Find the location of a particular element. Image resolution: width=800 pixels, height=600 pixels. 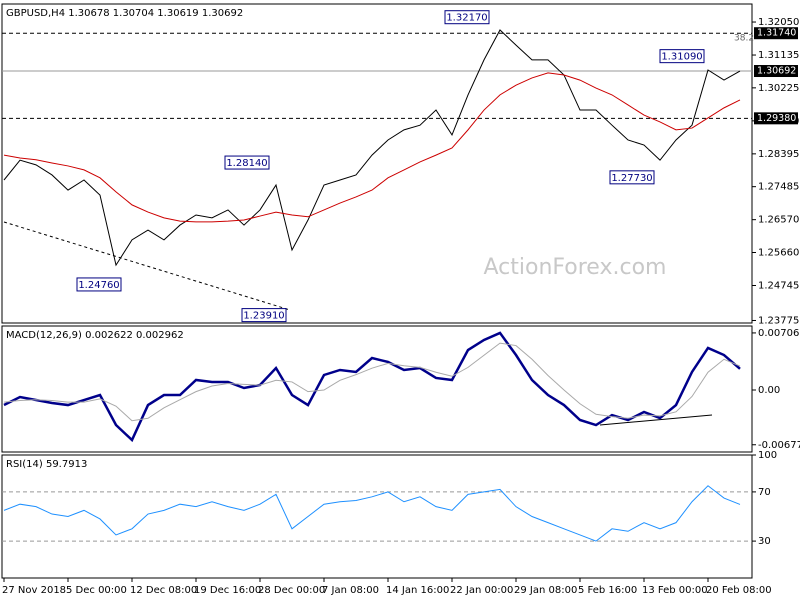

x-tick-label: 22 Jan 00:00 is located at coordinates (481, 590).